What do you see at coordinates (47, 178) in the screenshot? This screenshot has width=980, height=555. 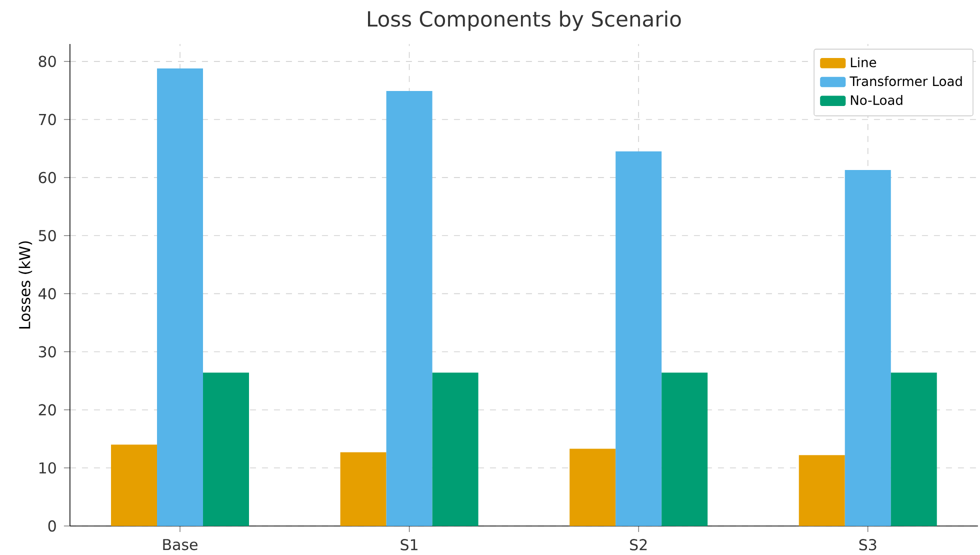 I see `y-tick-label: 60` at bounding box center [47, 178].